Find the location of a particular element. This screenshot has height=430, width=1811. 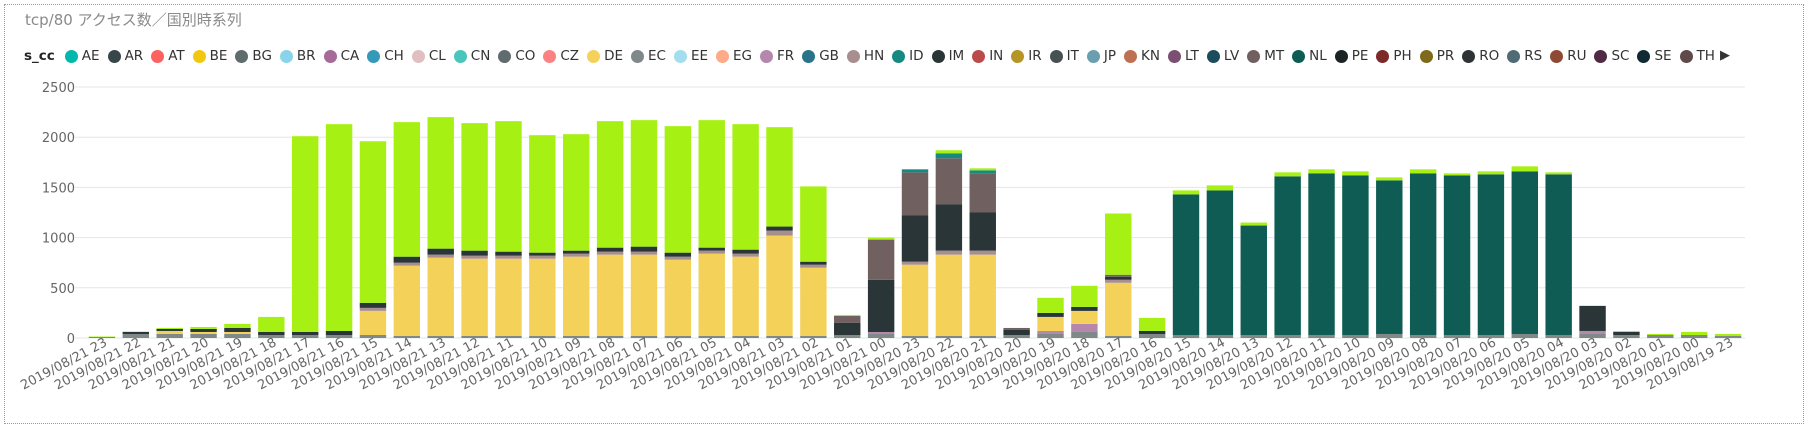

legend-item-pe: PE is located at coordinates (1351, 56).